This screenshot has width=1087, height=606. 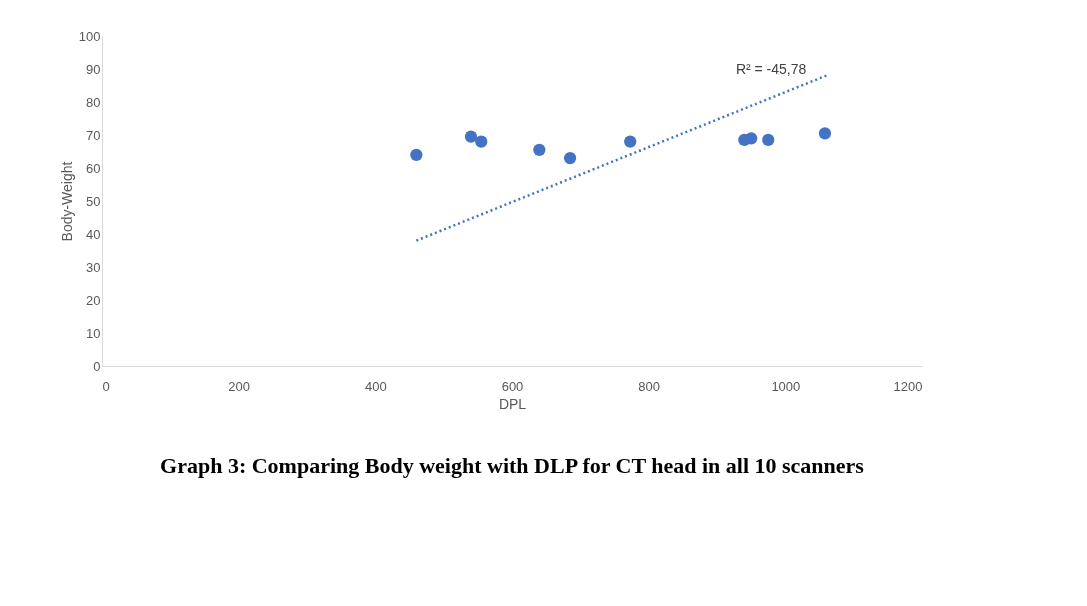 I want to click on annotation: R² = -45,78, so click(x=771, y=68).